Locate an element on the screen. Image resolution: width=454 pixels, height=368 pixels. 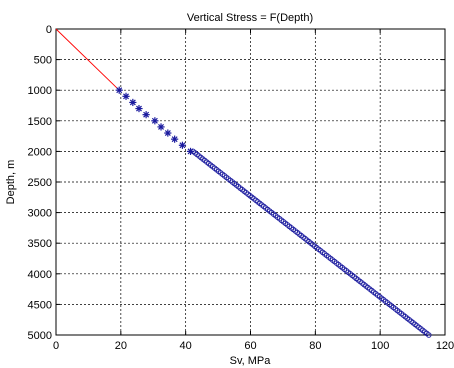
y-tick-label: 2000 is located at coordinates (40, 152).